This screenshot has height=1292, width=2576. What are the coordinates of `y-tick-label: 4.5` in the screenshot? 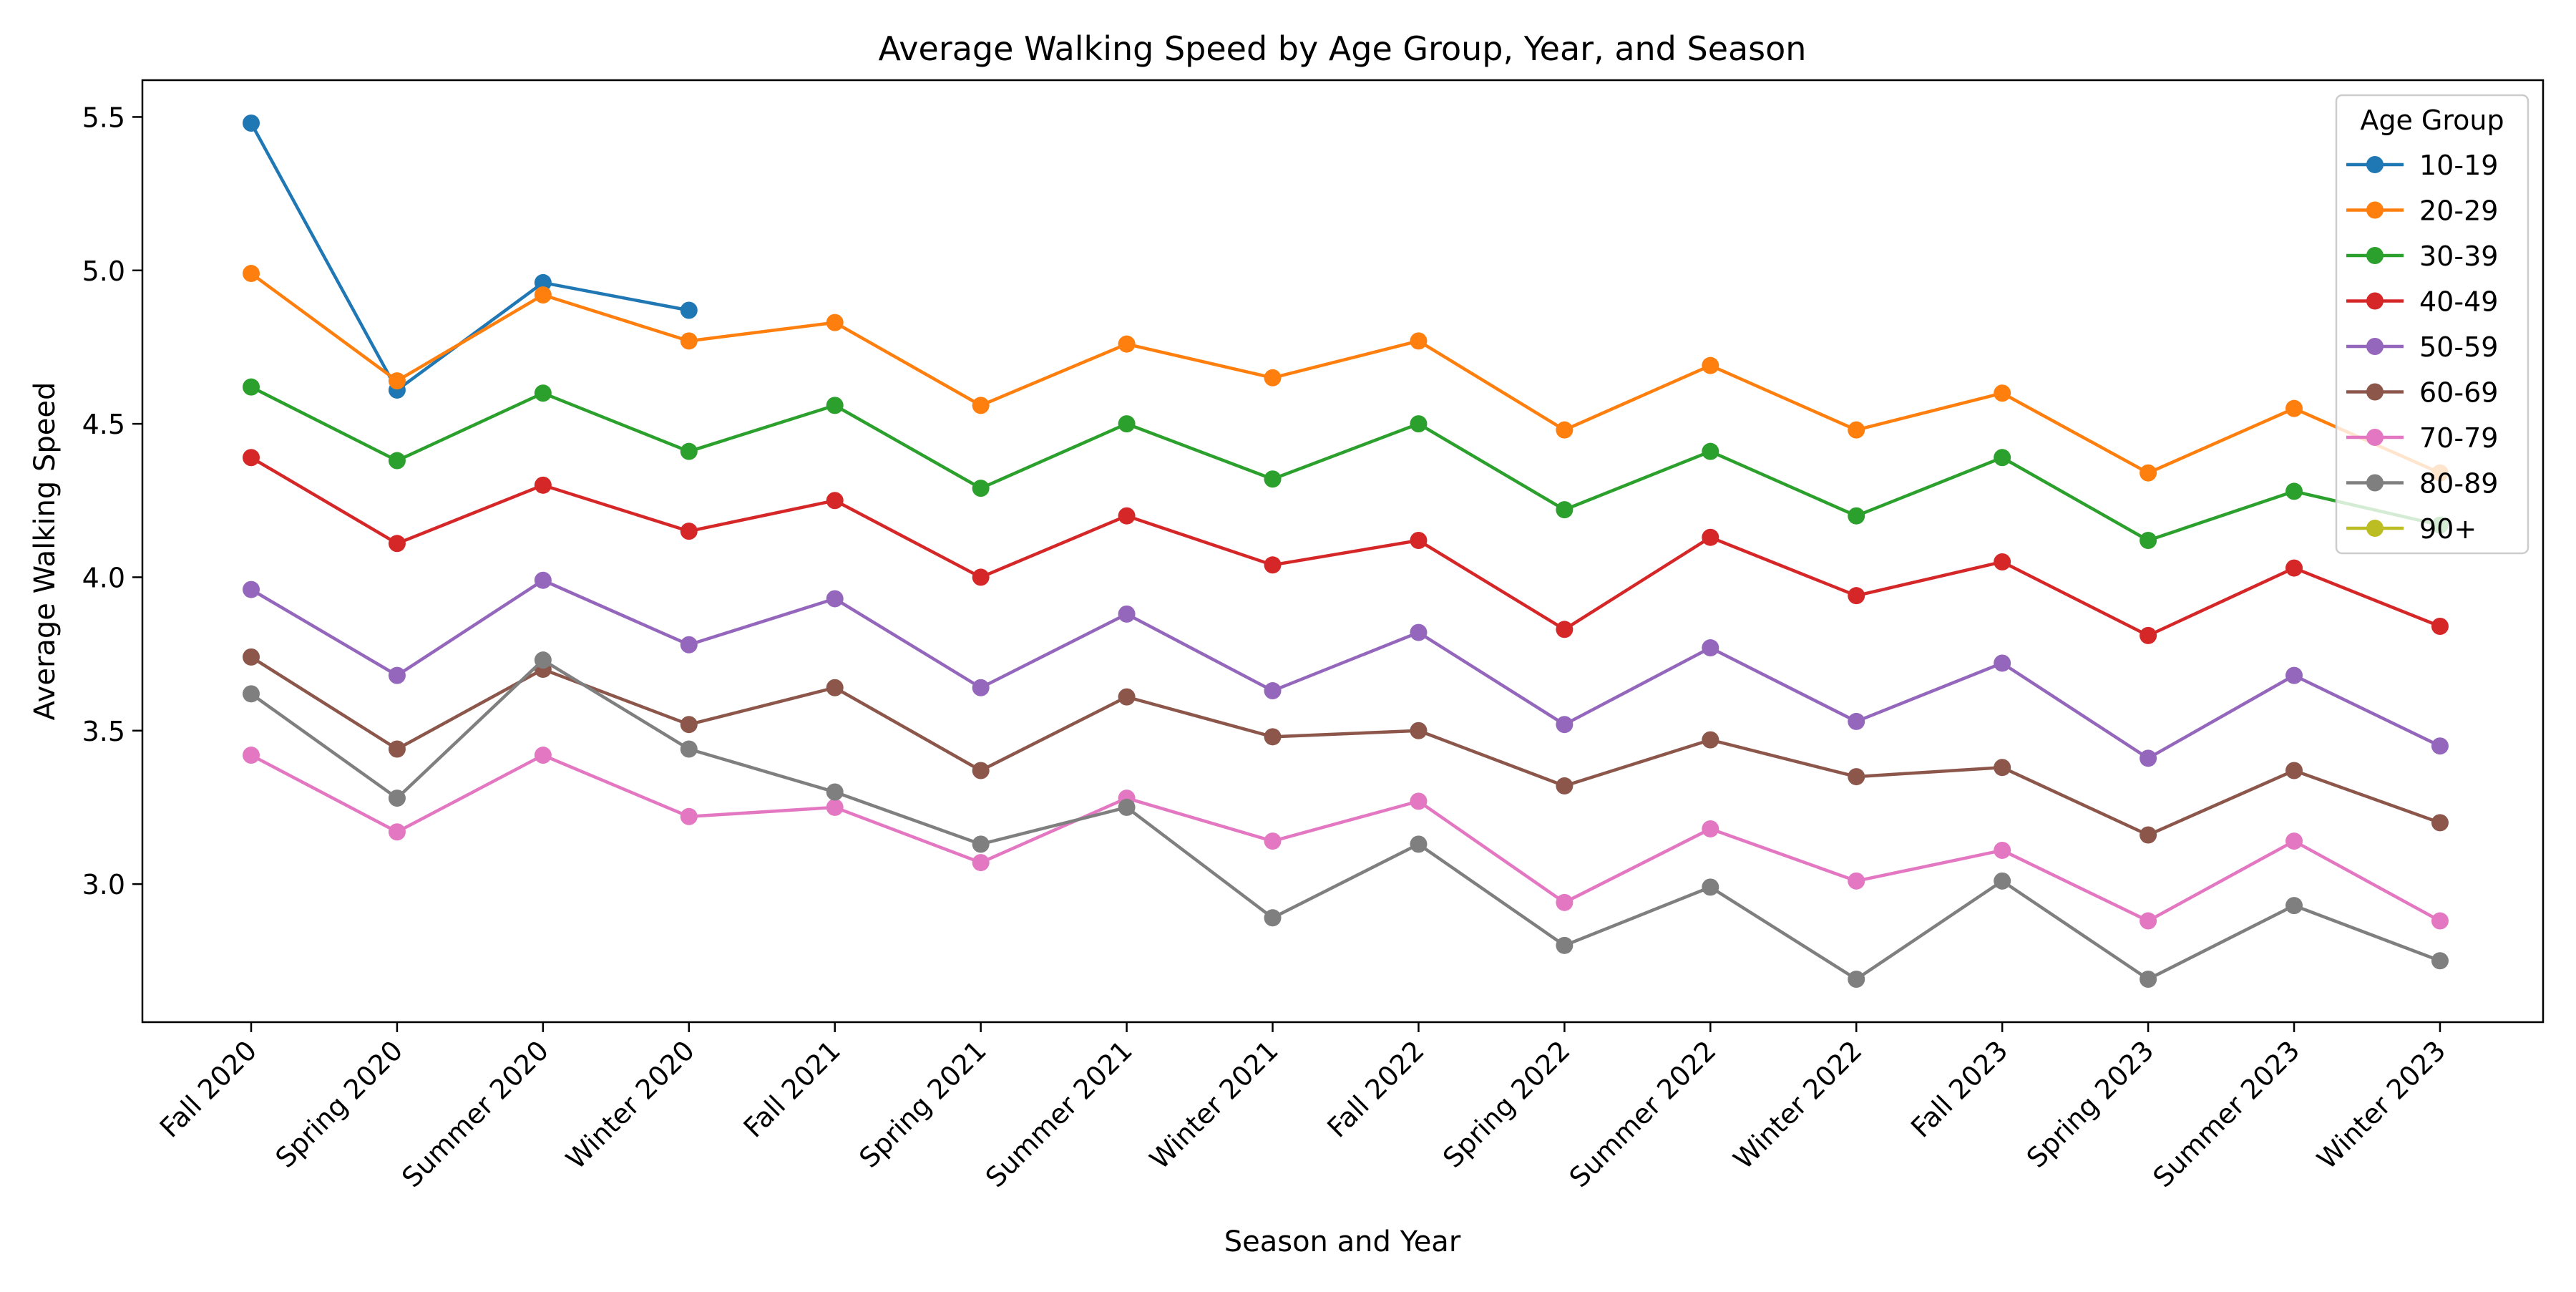 It's located at (103, 424).